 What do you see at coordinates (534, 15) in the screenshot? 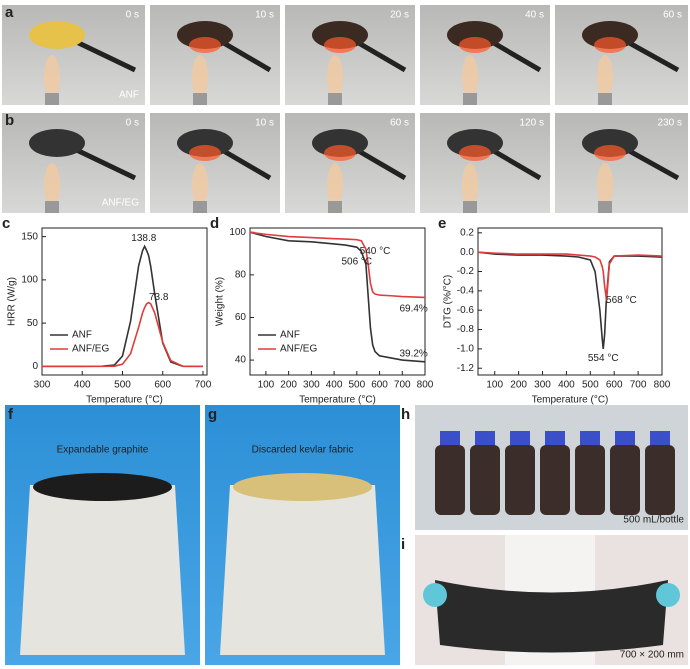
I see `time-label: 40 s` at bounding box center [534, 15].